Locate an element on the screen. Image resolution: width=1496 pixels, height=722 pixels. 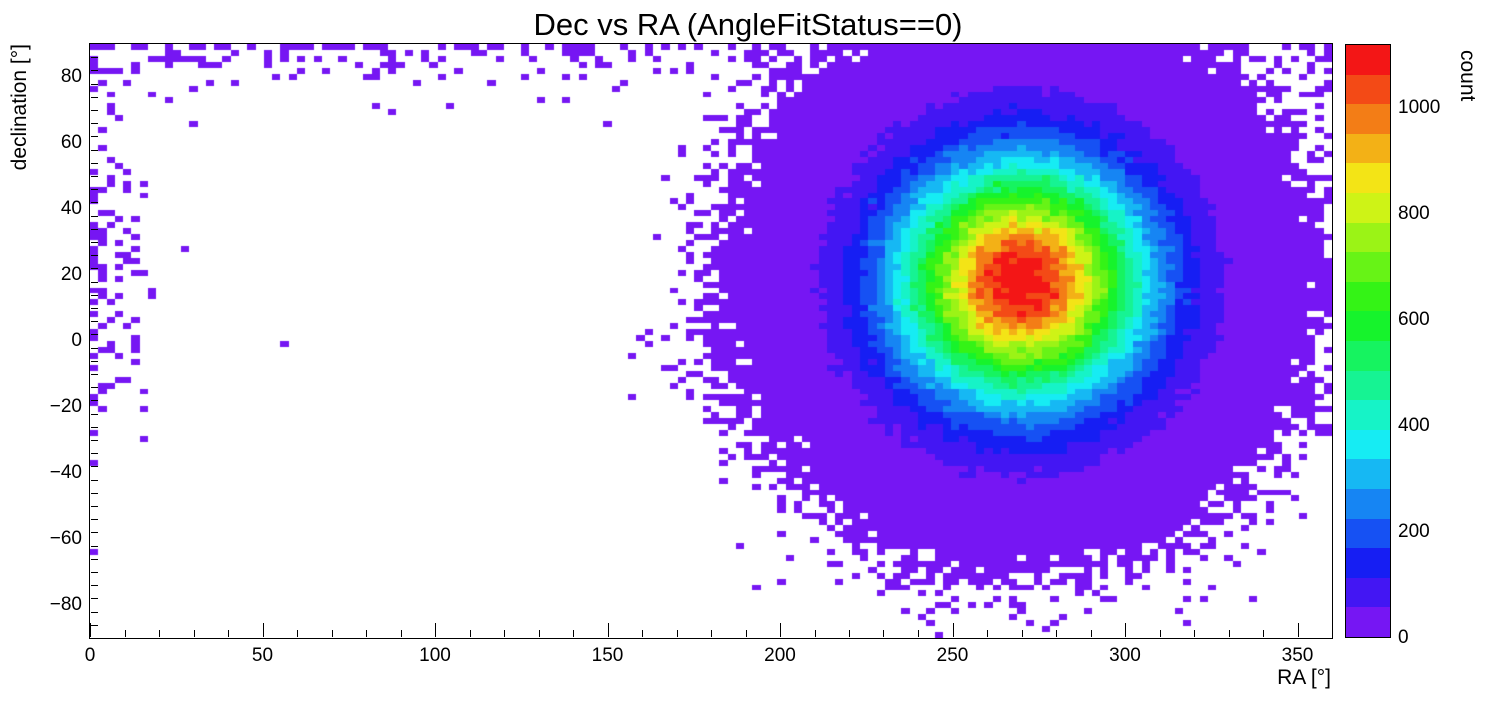
chart-title: Dec vs RA (AngleFitStatus==0) is located at coordinates (748, 24).